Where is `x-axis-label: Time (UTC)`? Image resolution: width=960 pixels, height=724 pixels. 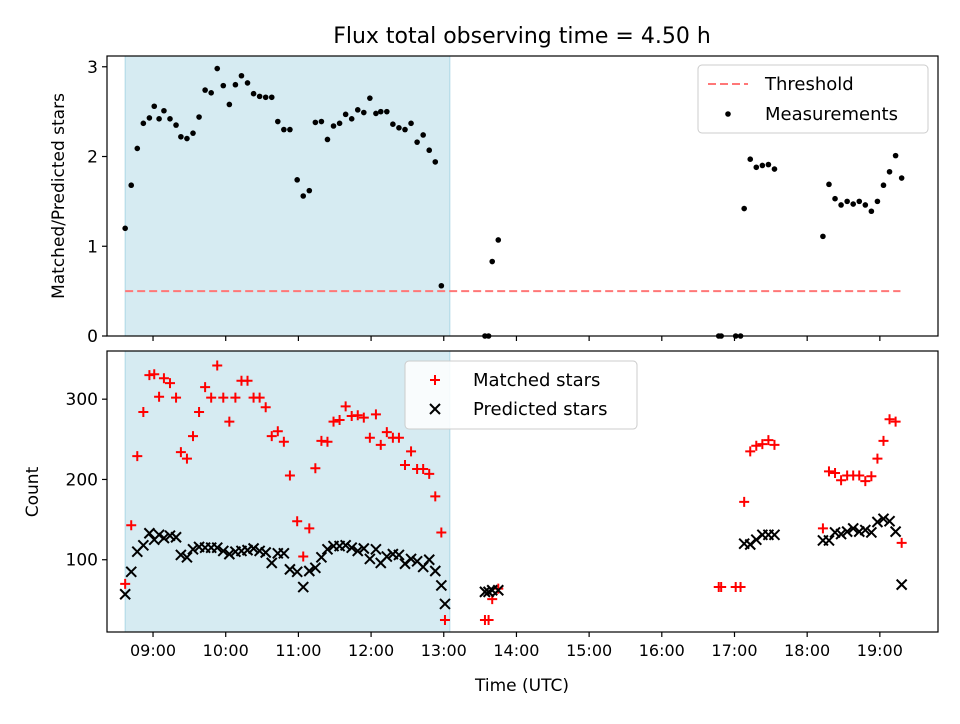
x-axis-label: Time (UTC) is located at coordinates (521, 686).